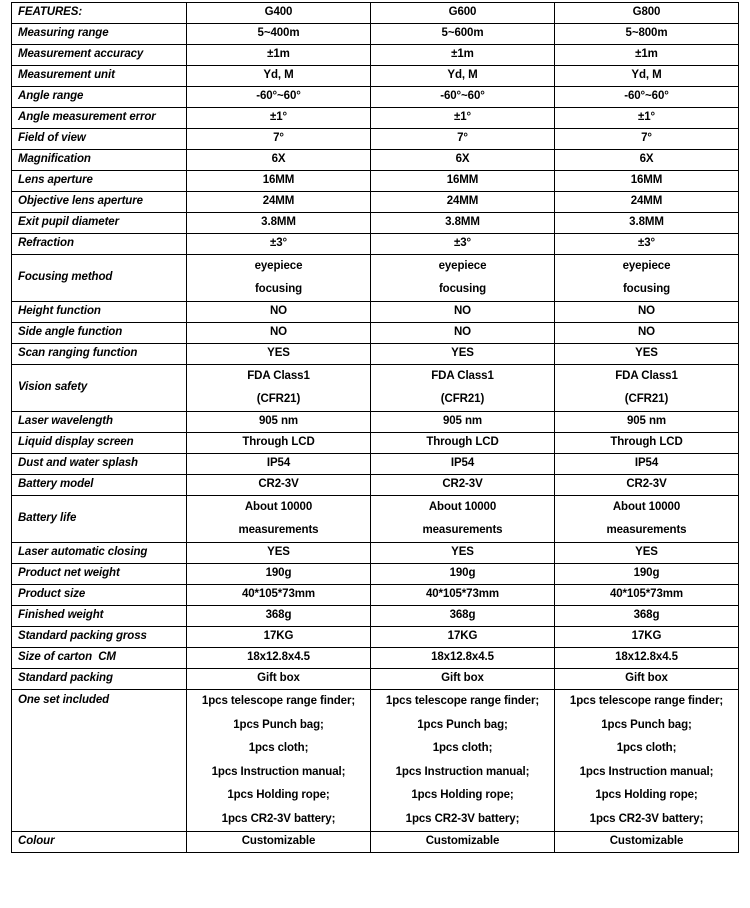  I want to click on value-line: measurements, so click(278, 530).